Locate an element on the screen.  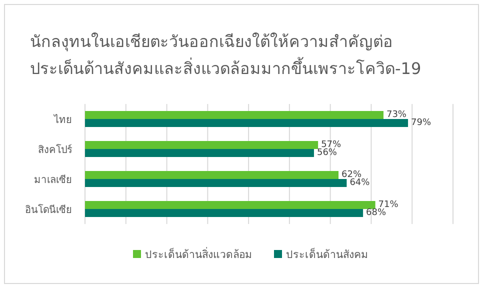
data-label: 64% is located at coordinates (360, 183).